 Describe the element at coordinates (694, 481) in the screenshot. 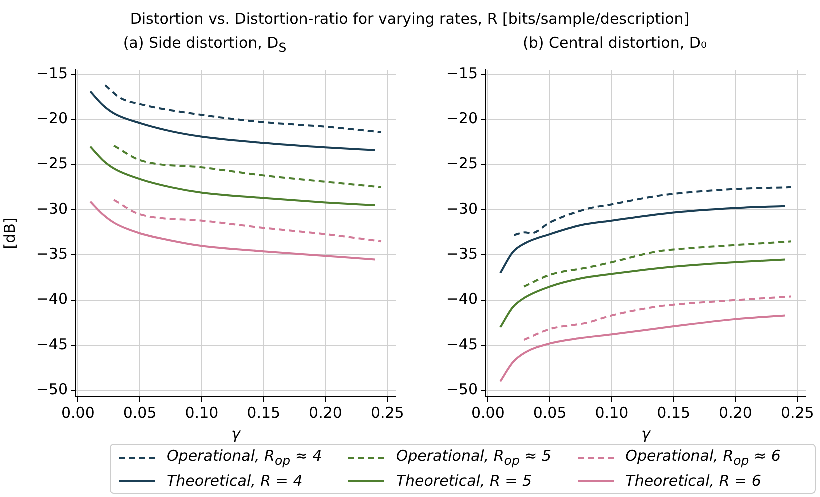

I see `legend-label: Theoretical, R = 6` at that location.